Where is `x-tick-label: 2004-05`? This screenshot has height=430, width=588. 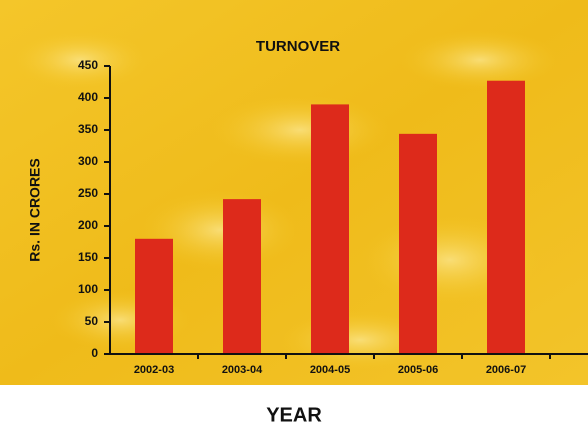
x-tick-label: 2004-05 is located at coordinates (330, 370).